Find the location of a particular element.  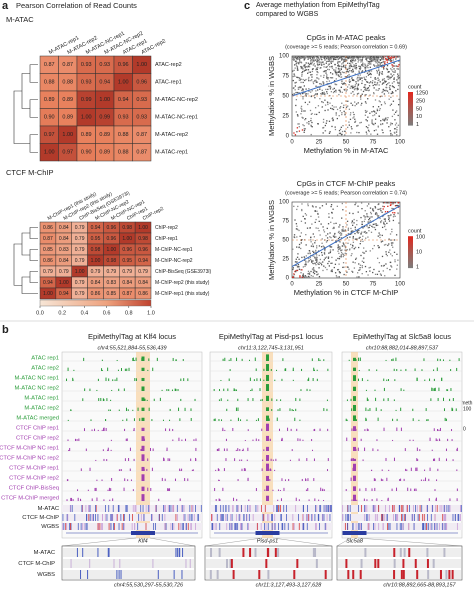

locus-title: EpiMethylTag at Pisd-ps1 locus is located at coordinates (271, 336).